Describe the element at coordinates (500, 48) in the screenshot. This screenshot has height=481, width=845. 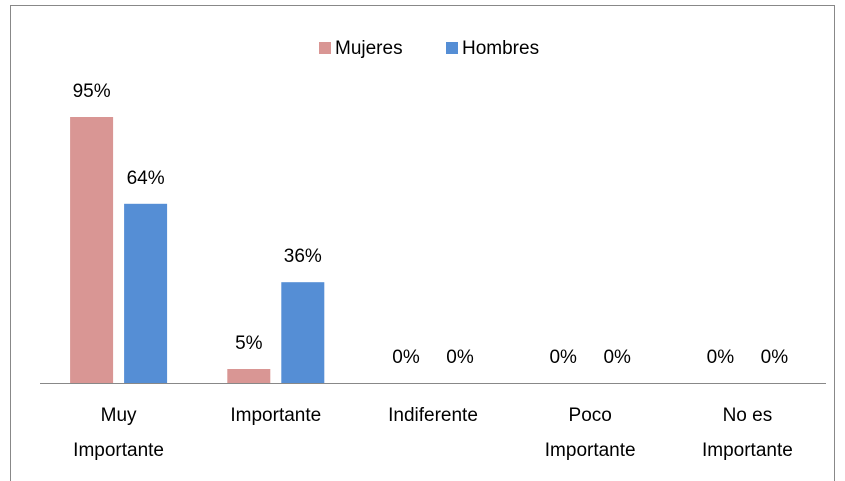
I see `legend-label: Hombres` at that location.